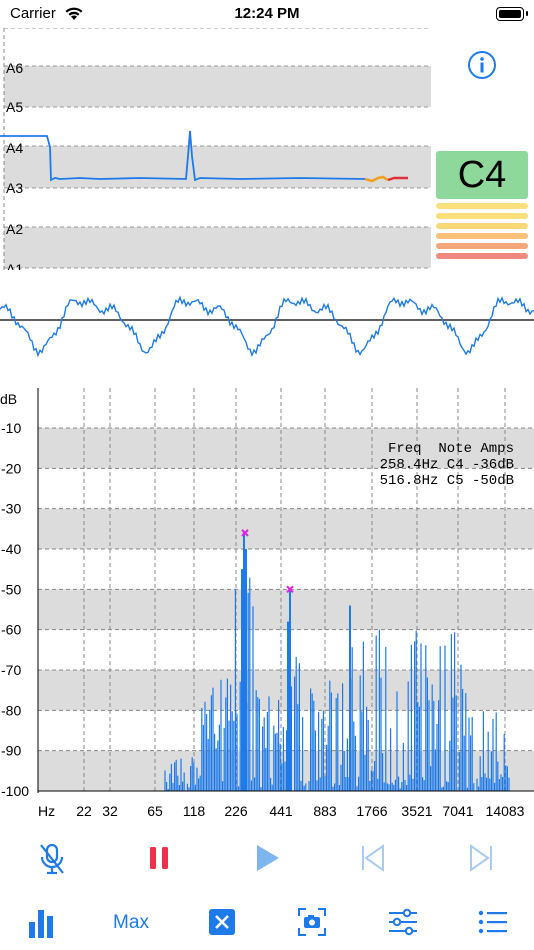 The height and width of the screenshot is (950, 534). Describe the element at coordinates (447, 465) in the screenshot. I see `peak-table-row-1: 258.4Hz C4 -36dB` at that location.